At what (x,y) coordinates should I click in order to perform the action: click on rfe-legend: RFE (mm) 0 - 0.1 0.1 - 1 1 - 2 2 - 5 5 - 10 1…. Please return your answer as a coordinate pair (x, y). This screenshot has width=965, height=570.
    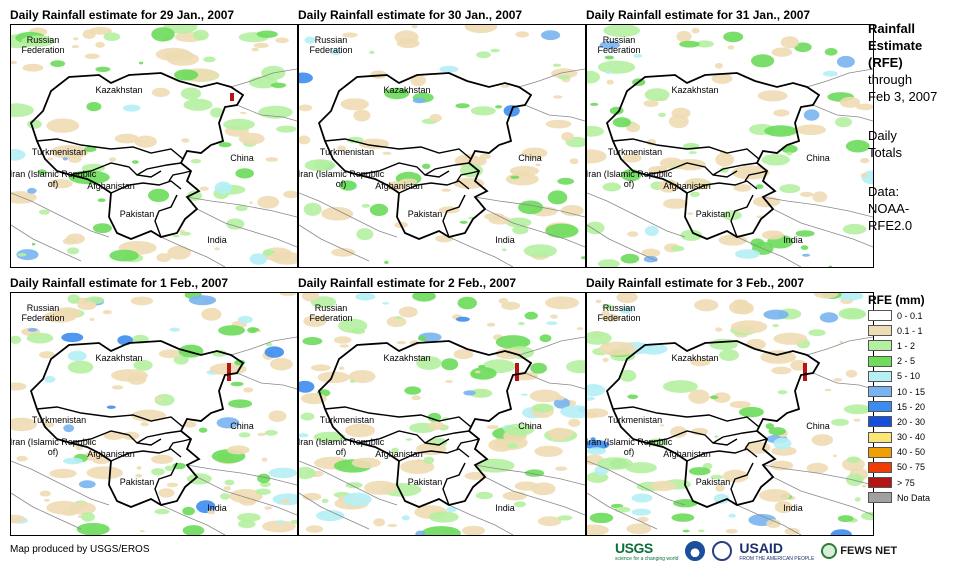
    Looking at the image, I should click on (915, 398).